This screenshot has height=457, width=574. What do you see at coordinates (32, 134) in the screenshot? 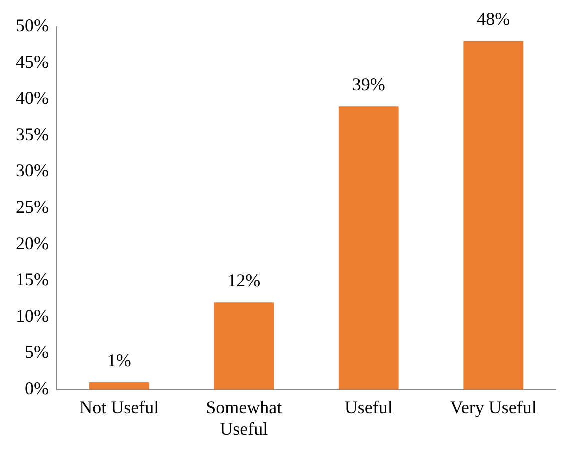
I see `y-tick-label: 35%` at bounding box center [32, 134].